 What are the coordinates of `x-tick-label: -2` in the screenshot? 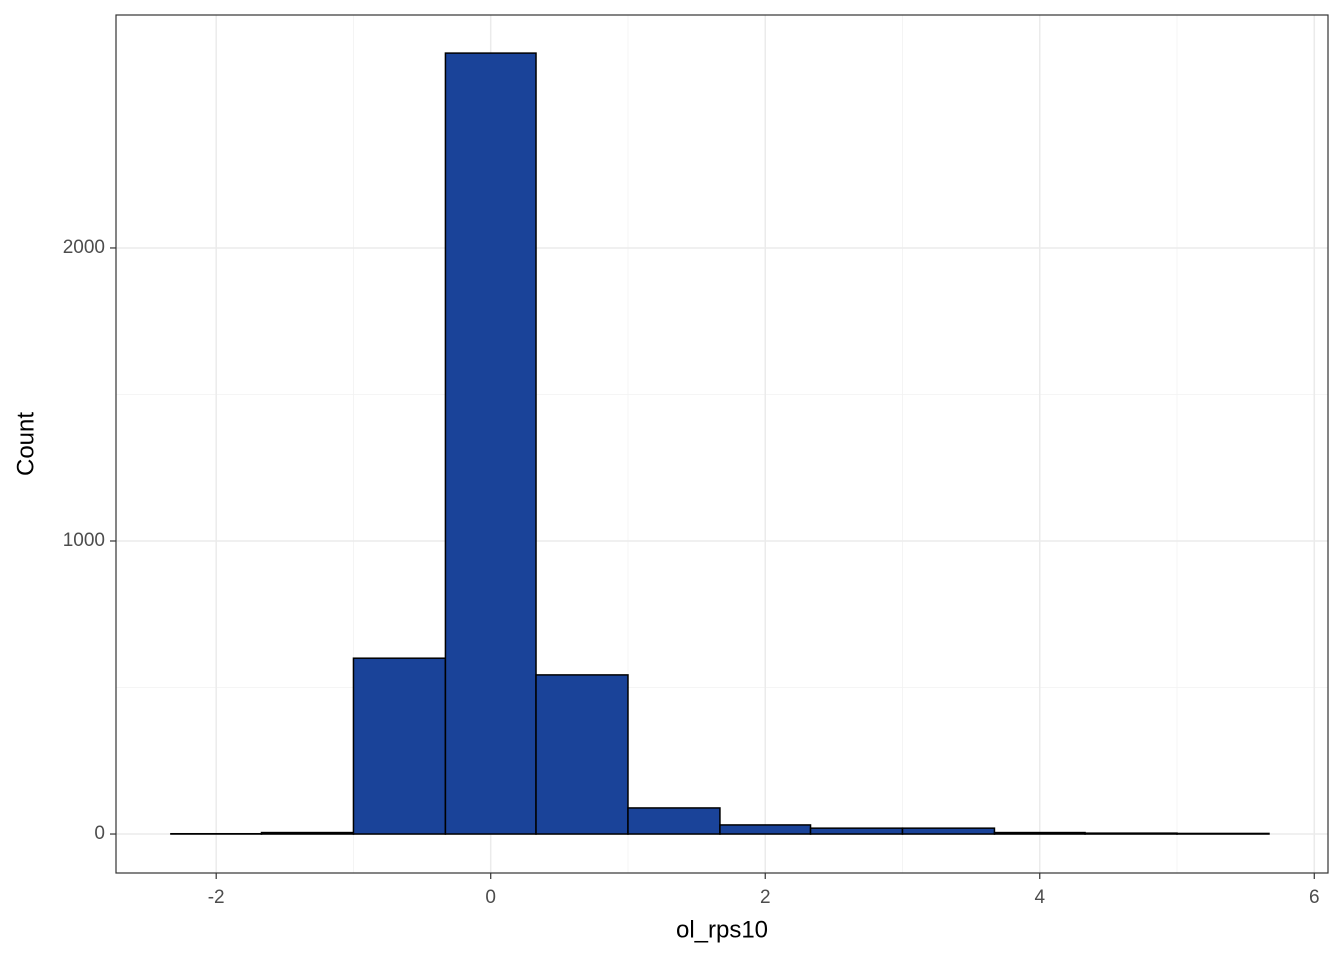 It's located at (216, 897).